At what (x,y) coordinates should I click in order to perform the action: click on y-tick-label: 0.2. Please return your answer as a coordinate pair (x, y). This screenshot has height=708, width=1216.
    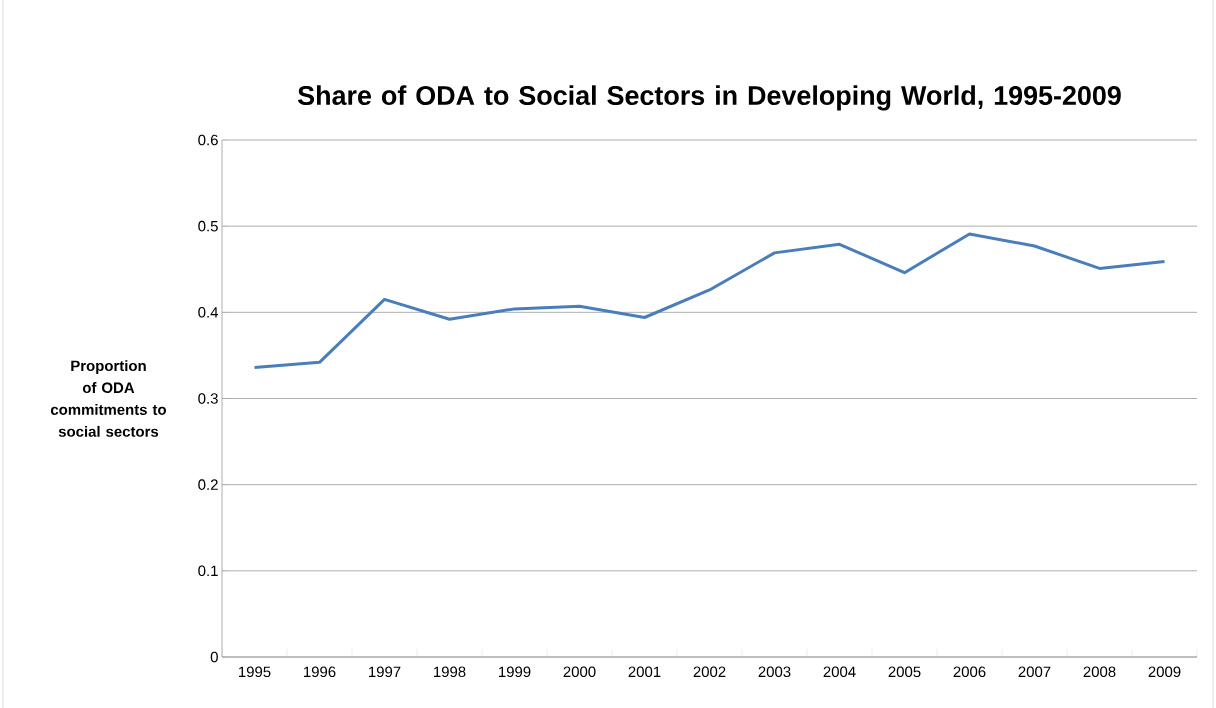
    Looking at the image, I should click on (208, 484).